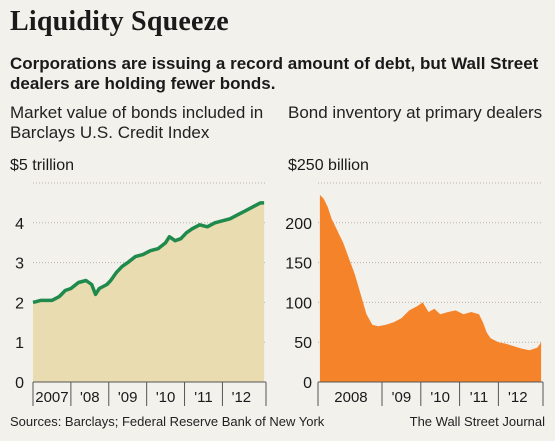 Image resolution: width=555 pixels, height=441 pixels. Describe the element at coordinates (166, 397) in the screenshot. I see `left-x-tick-label: '10` at that location.